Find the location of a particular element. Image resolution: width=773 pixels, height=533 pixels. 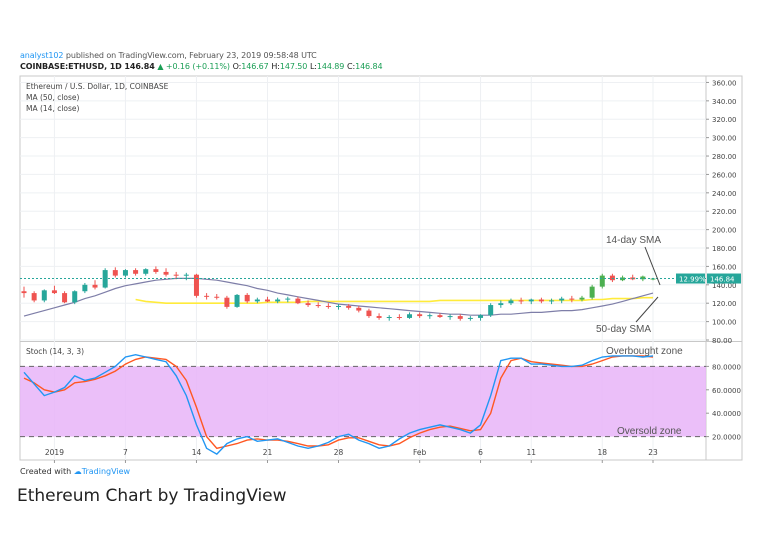

overbought-label: Overbought zone is located at coordinates (644, 351).